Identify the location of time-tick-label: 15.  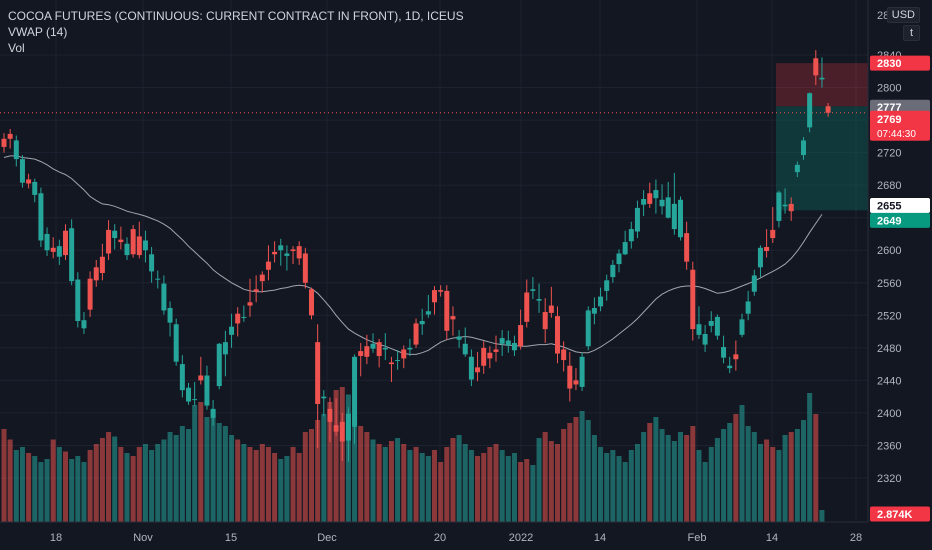
(231, 538).